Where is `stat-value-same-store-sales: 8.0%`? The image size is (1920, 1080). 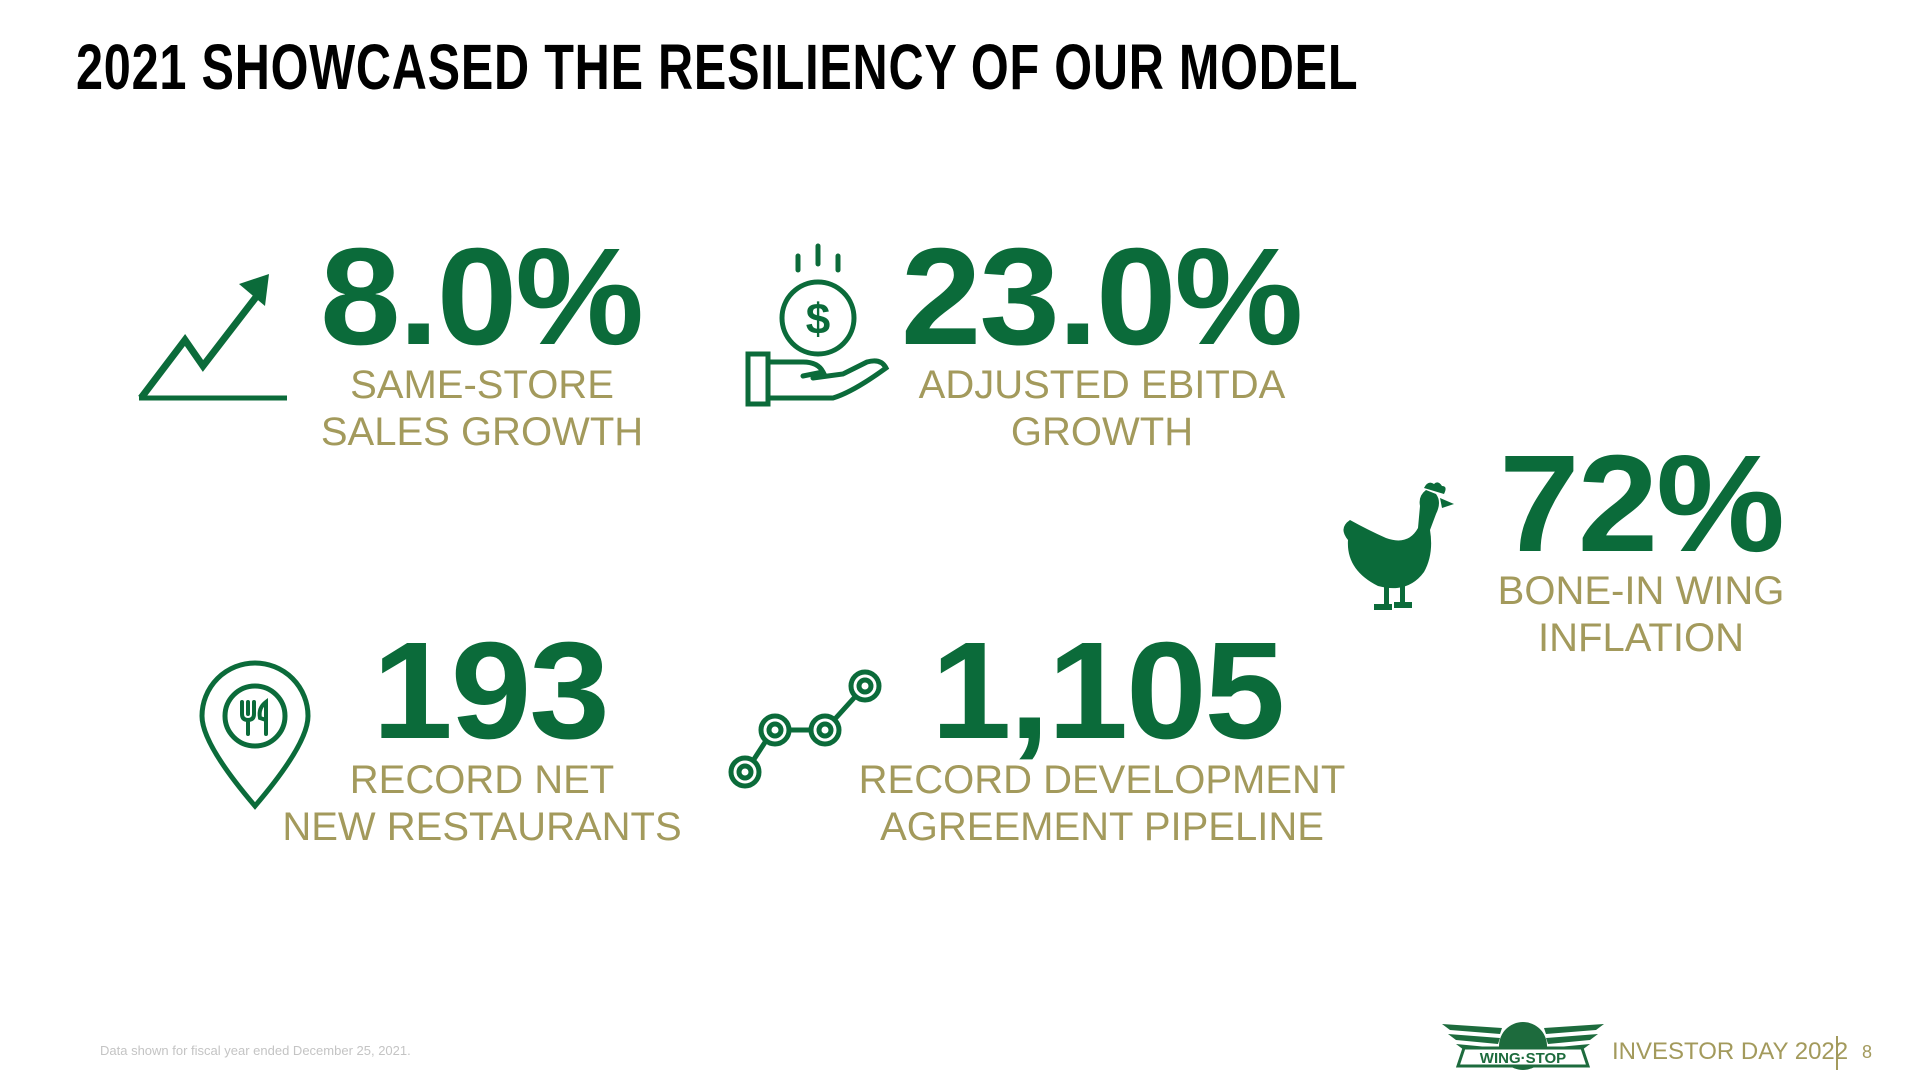 stat-value-same-store-sales: 8.0% is located at coordinates (482, 297).